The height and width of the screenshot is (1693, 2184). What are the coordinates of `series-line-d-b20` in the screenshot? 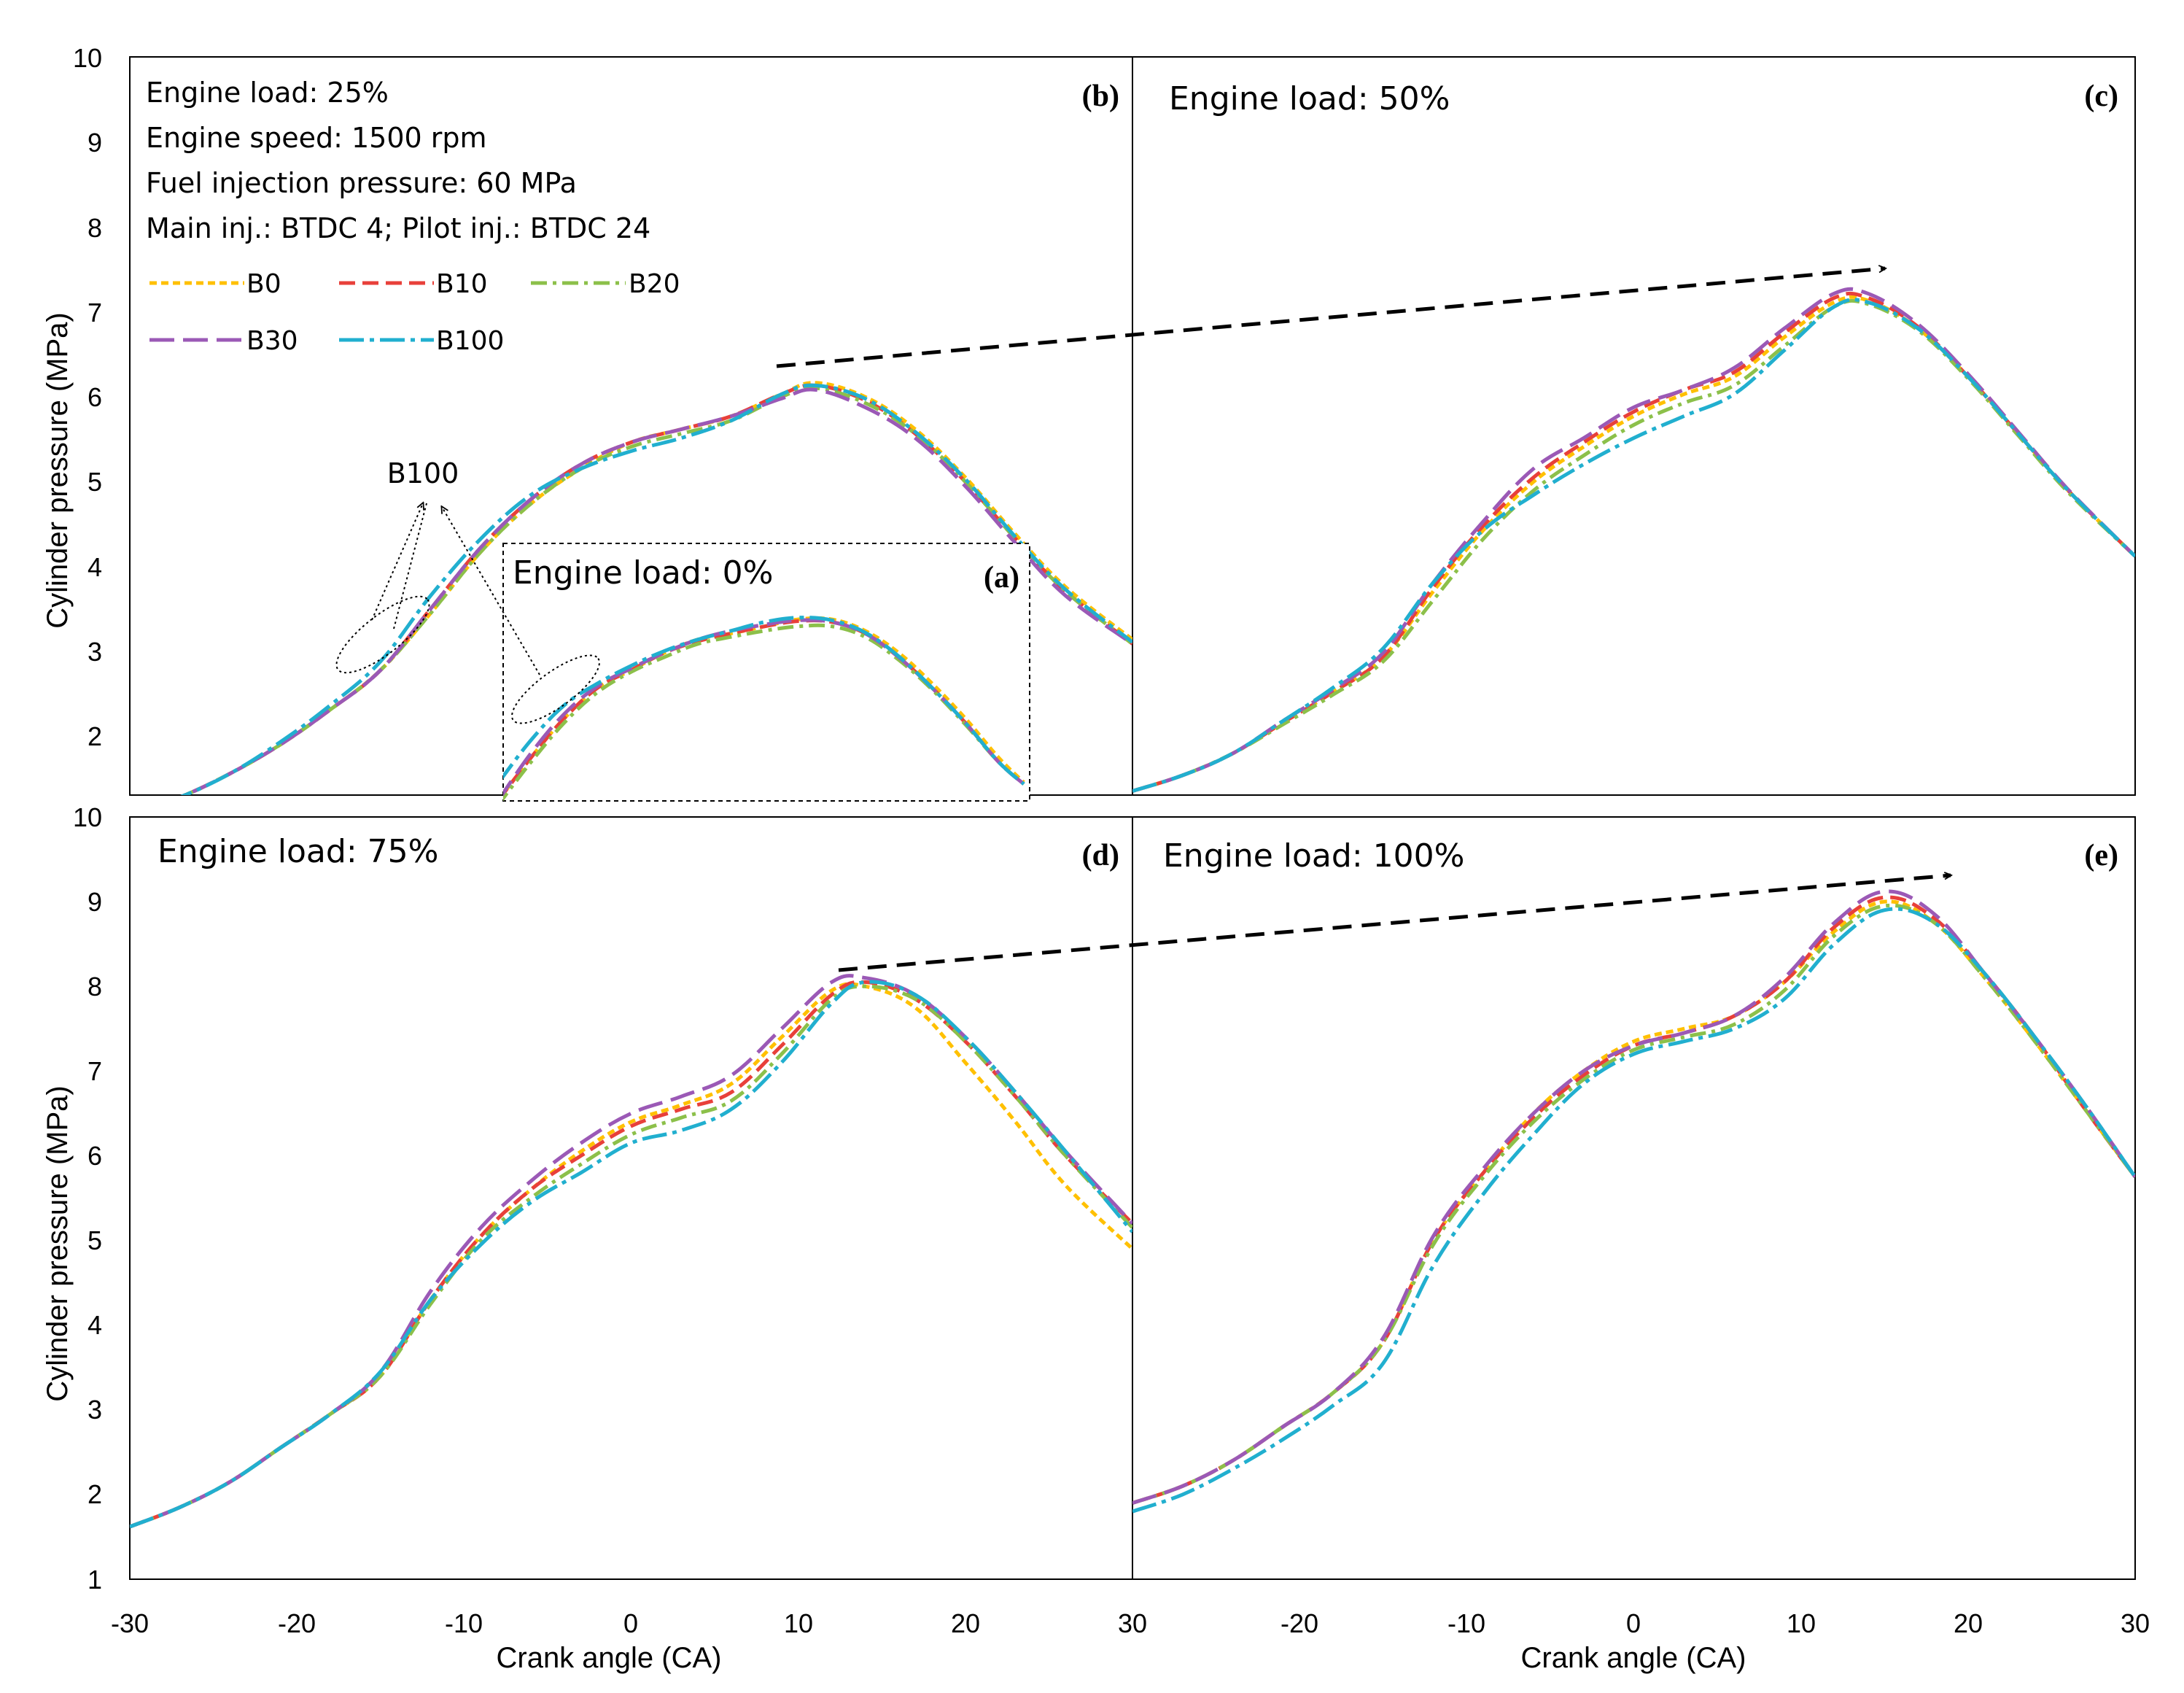 It's located at (631, 1256).